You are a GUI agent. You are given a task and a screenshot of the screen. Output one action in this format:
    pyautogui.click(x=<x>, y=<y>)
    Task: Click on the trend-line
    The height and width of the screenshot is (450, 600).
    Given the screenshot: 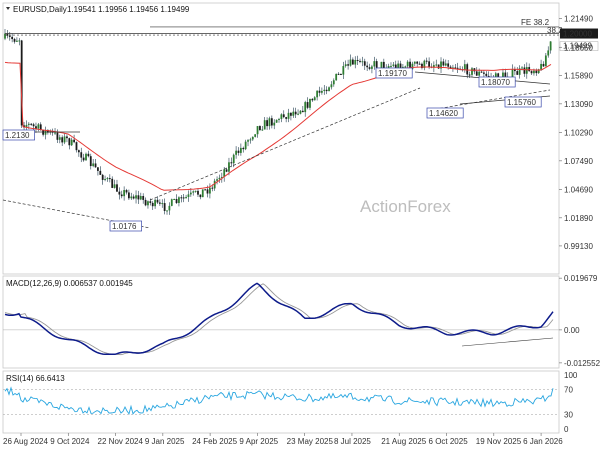 What is the action you would take?
    pyautogui.click(x=490, y=100)
    